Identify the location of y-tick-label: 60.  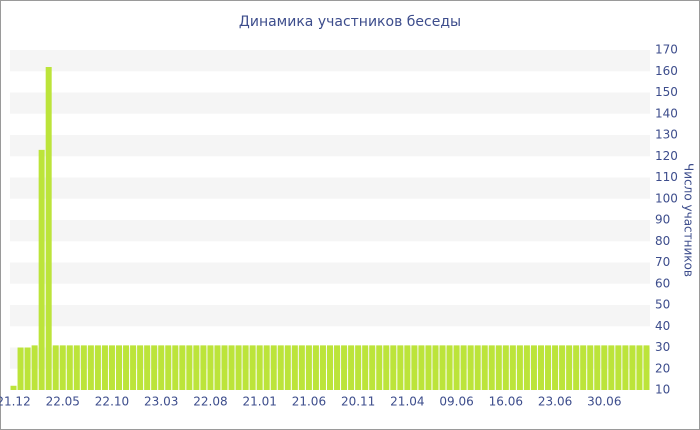
(662, 283).